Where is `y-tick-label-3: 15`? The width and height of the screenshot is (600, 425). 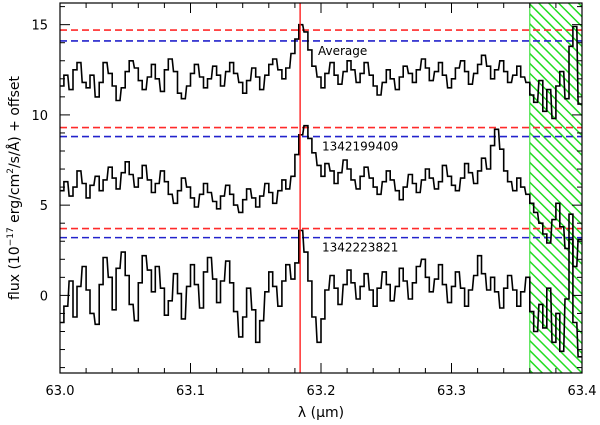 y-tick-label-3: 15 is located at coordinates (39, 26).